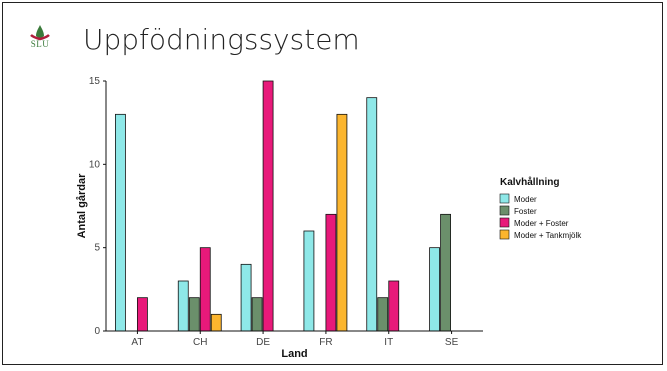 This screenshot has width=667, height=371. Describe the element at coordinates (97, 248) in the screenshot. I see `y-tick-label: 5` at that location.